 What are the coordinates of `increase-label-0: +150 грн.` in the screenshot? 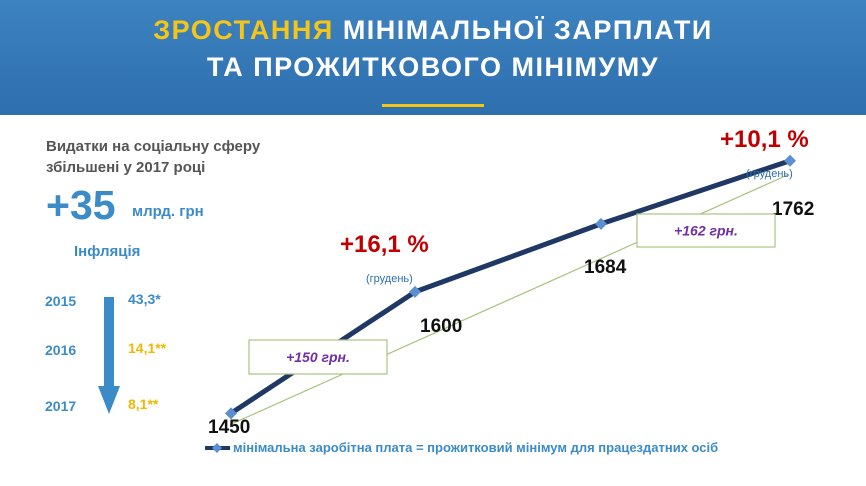 It's located at (318, 357).